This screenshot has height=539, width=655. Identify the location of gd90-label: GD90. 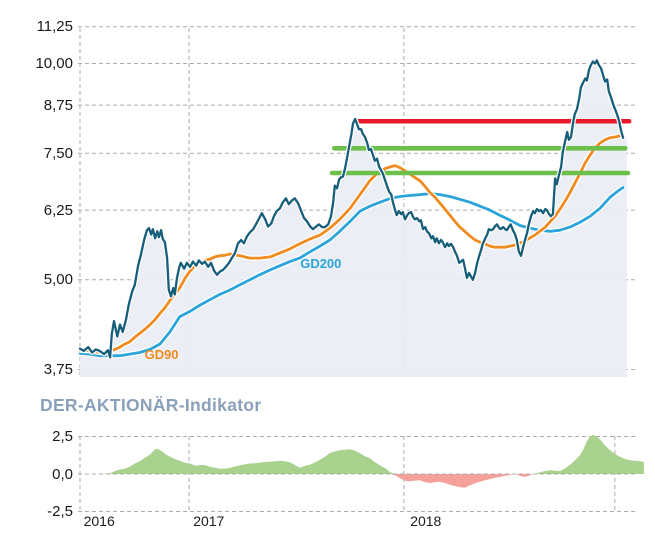
(161, 354).